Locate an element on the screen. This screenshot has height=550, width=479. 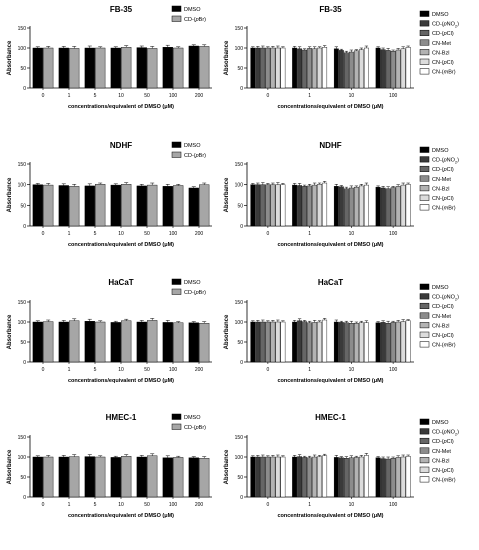
y-tick-label: 50 is located at coordinates (23, 206).